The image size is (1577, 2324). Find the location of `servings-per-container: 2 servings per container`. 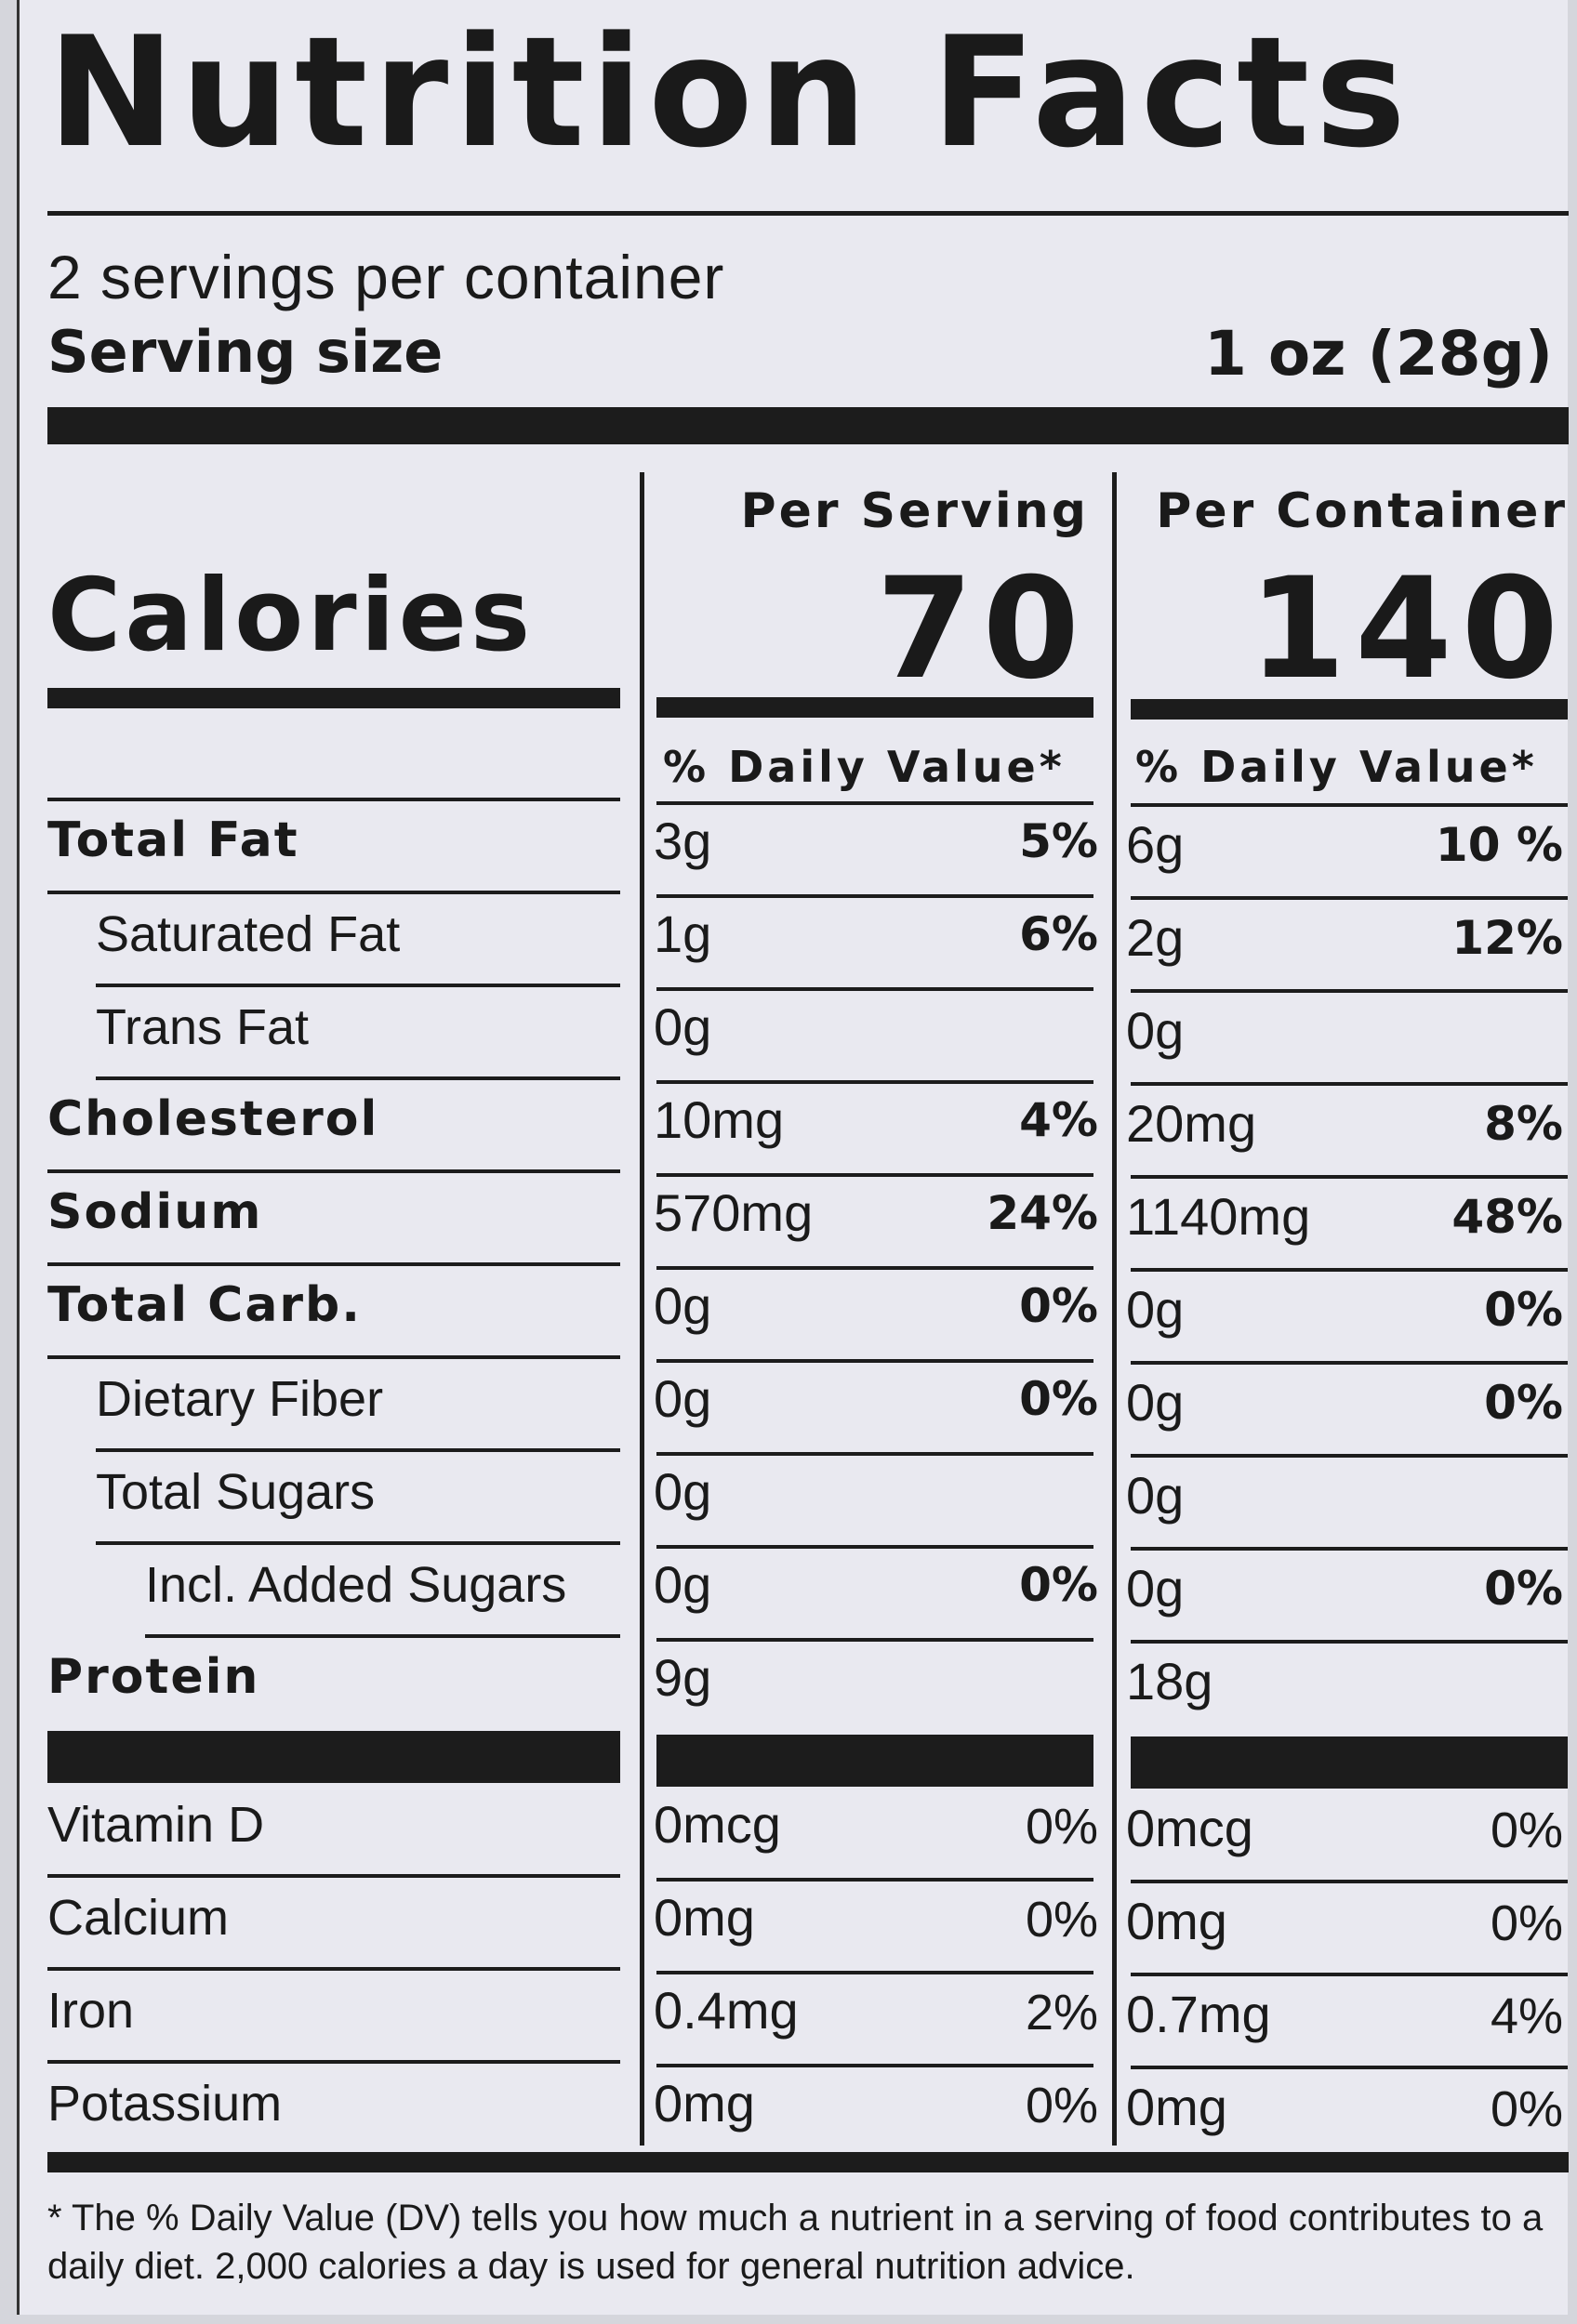

servings-per-container: 2 servings per container is located at coordinates (386, 277).